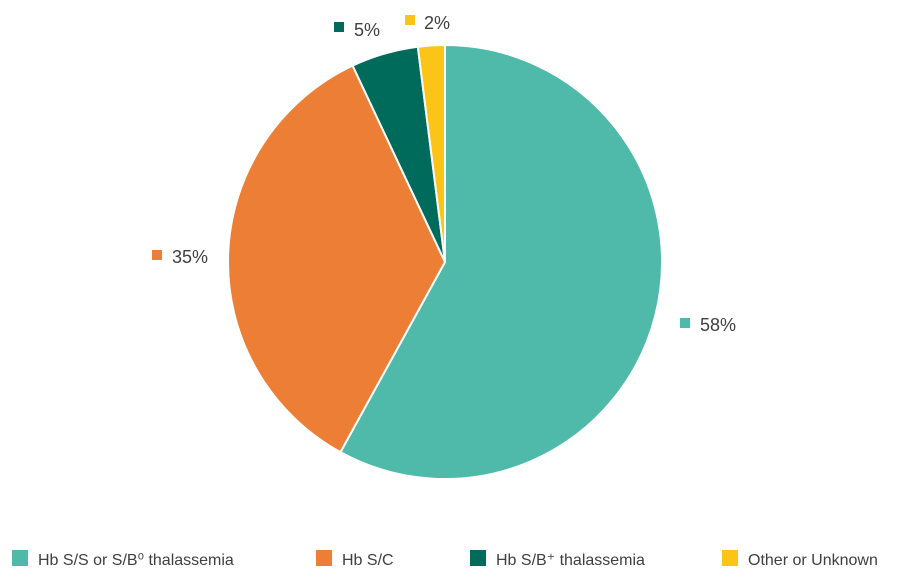  Describe the element at coordinates (368, 560) in the screenshot. I see `legend-label: Hb S/C` at that location.